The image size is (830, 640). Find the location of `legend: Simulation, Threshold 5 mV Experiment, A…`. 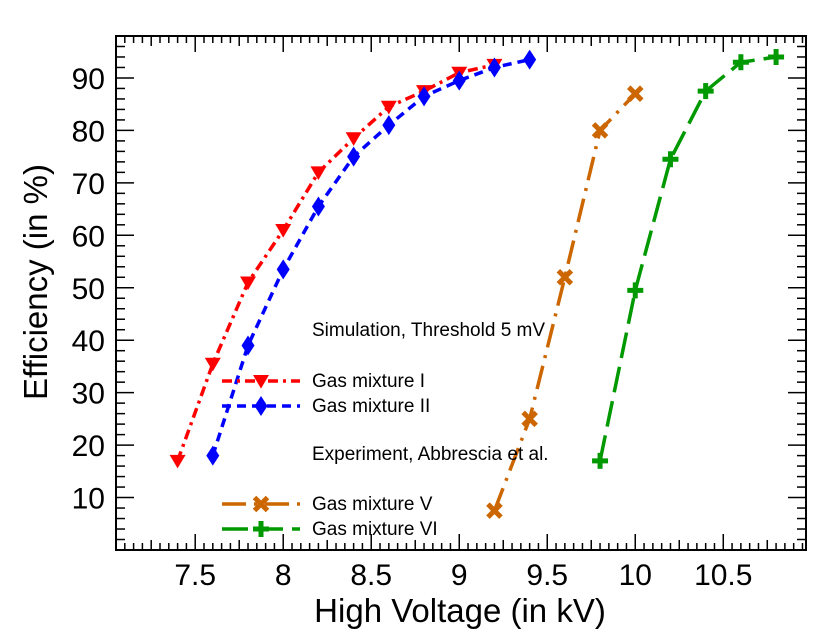

legend: Simulation, Threshold 5 mV Experiment, A… is located at coordinates (385, 430).